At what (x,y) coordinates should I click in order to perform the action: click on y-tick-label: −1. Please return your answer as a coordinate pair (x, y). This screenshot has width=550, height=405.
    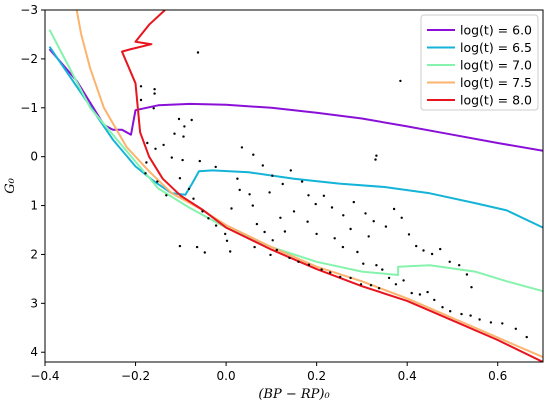
    Looking at the image, I should click on (29, 108).